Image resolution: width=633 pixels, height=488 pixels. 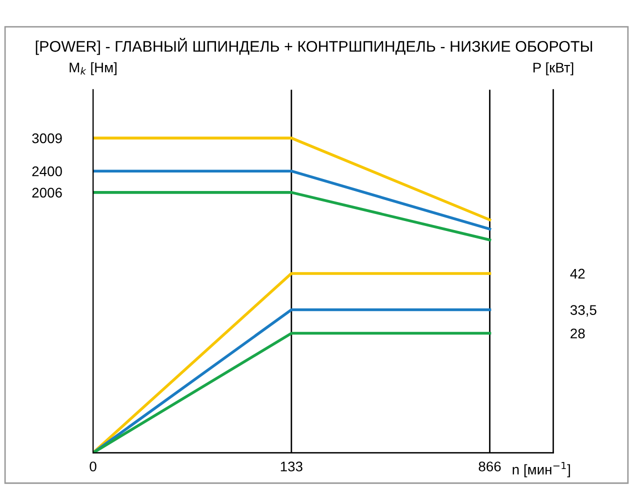 What do you see at coordinates (541, 470) in the screenshot?
I see `x-axis-title: n [мин$^{−1}$]` at bounding box center [541, 470].